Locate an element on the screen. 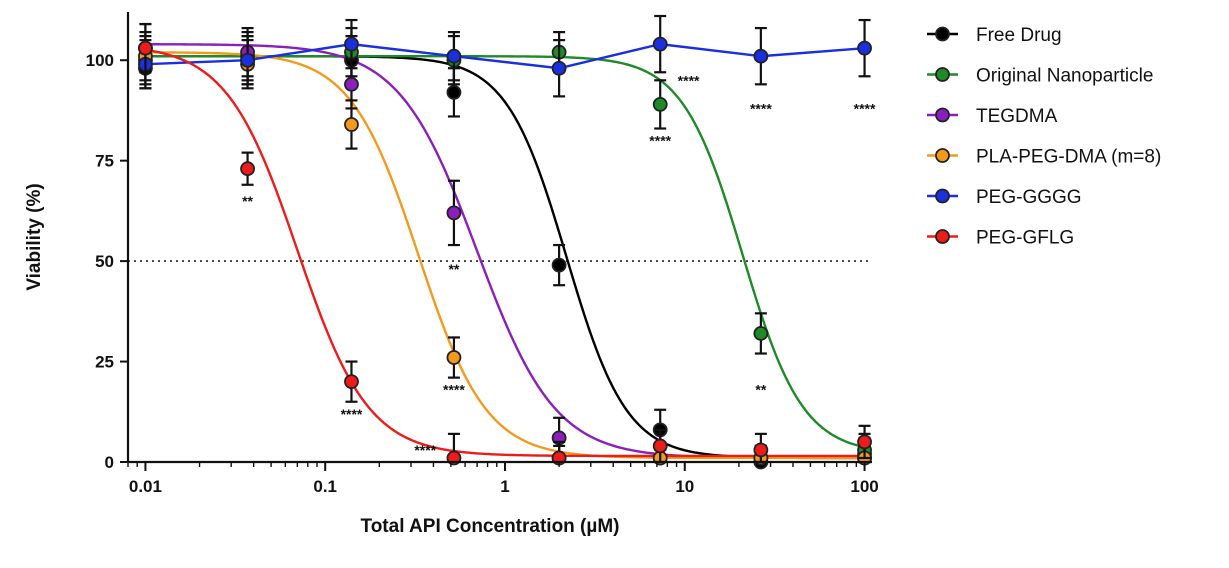 This screenshot has height=568, width=1229. x-tick-label: 0.01 is located at coordinates (145, 486).